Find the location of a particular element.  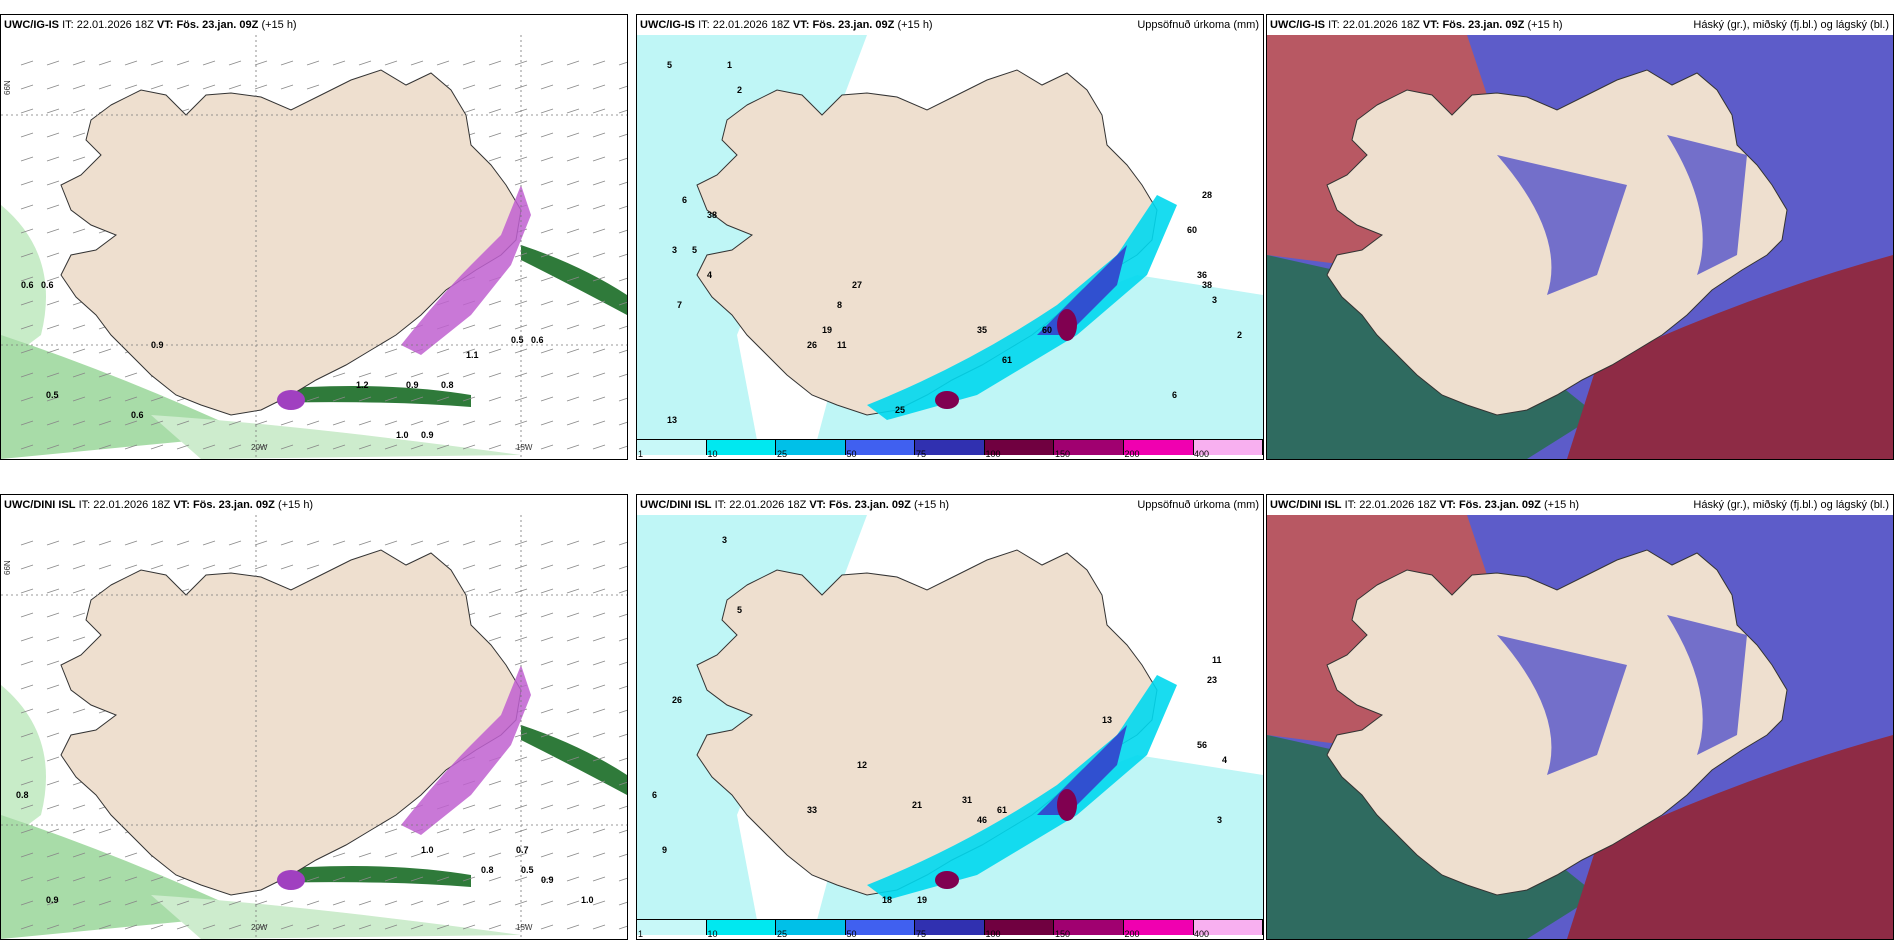

colorbar-tick-label: 1 is located at coordinates (641, 934).